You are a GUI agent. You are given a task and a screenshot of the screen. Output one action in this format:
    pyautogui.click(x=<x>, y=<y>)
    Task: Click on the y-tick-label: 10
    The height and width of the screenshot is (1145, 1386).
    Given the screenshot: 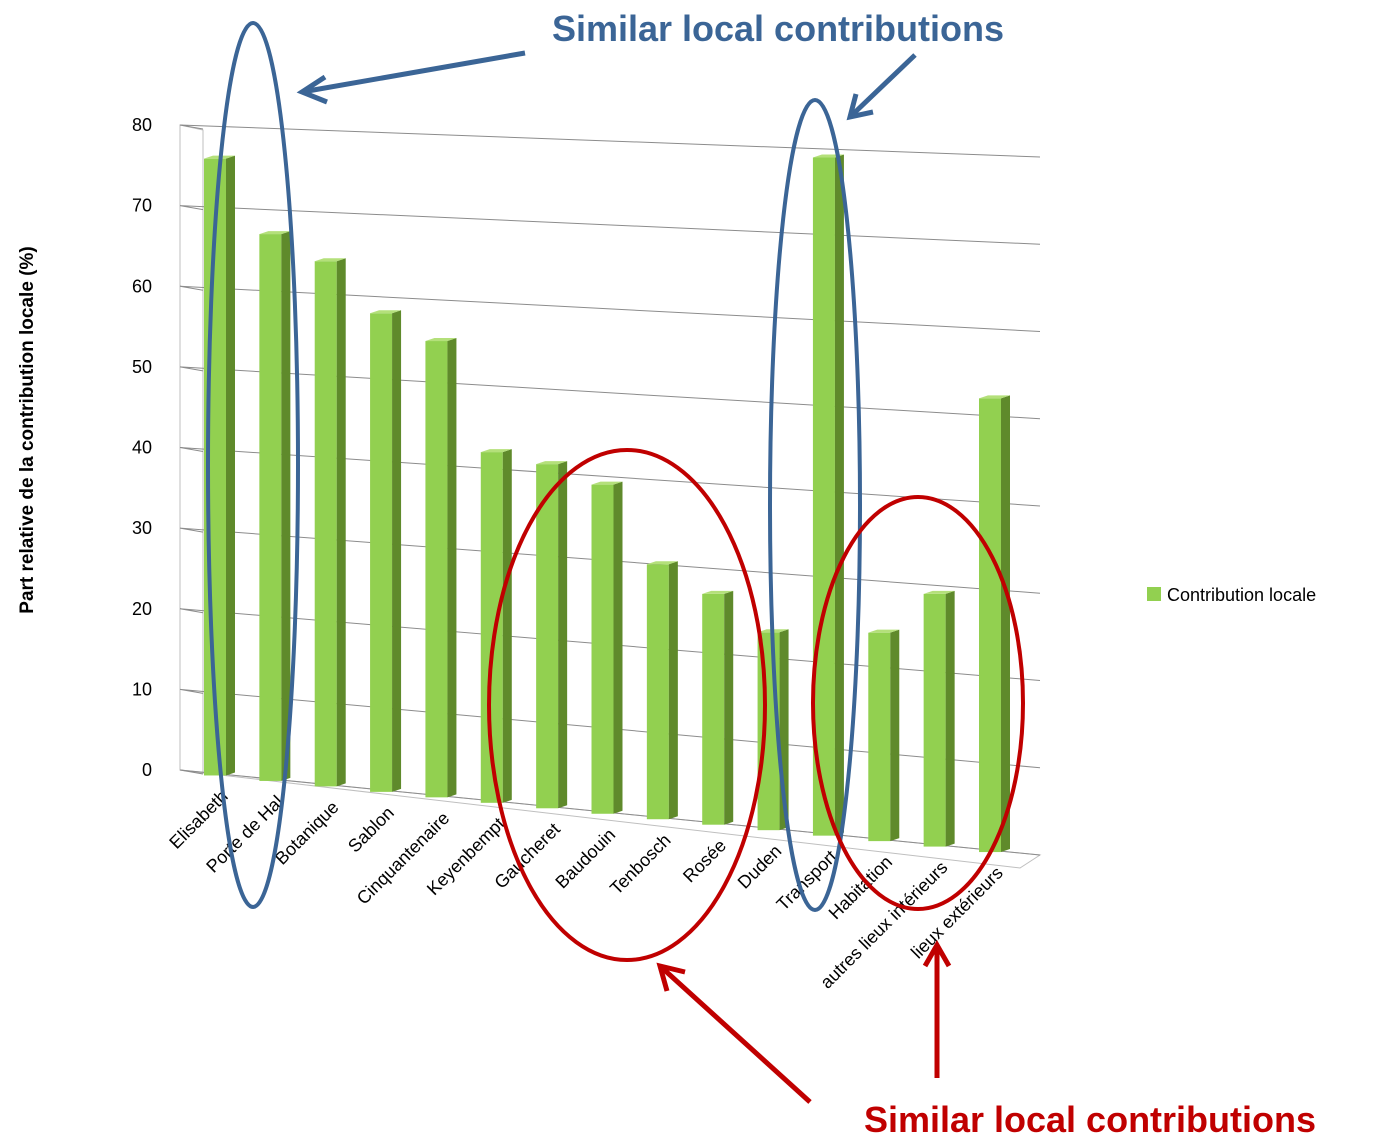 What is the action you would take?
    pyautogui.click(x=142, y=689)
    